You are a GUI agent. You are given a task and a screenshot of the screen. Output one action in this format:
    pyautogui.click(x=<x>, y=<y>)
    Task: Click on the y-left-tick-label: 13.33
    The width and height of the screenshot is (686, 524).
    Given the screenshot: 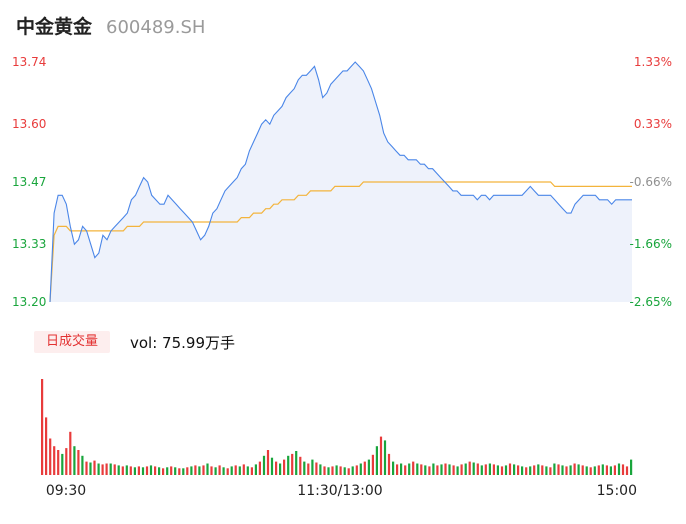 What is the action you would take?
    pyautogui.click(x=29, y=244)
    